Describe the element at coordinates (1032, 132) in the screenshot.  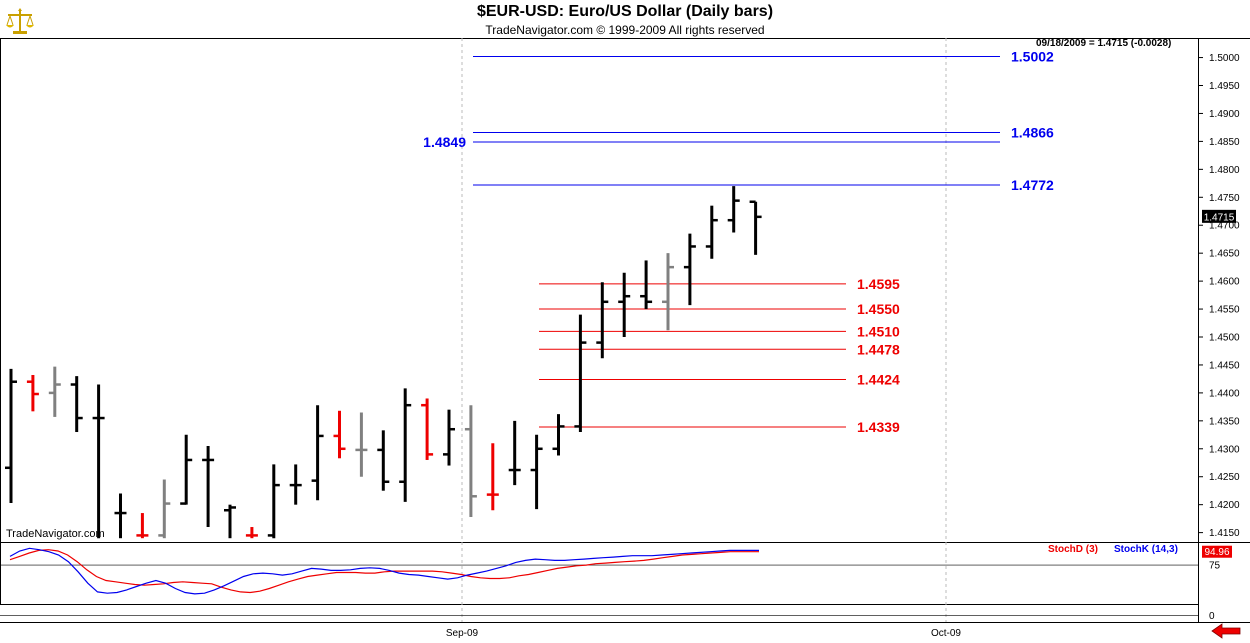
I see `resistance-label: 1.4866` at that location.